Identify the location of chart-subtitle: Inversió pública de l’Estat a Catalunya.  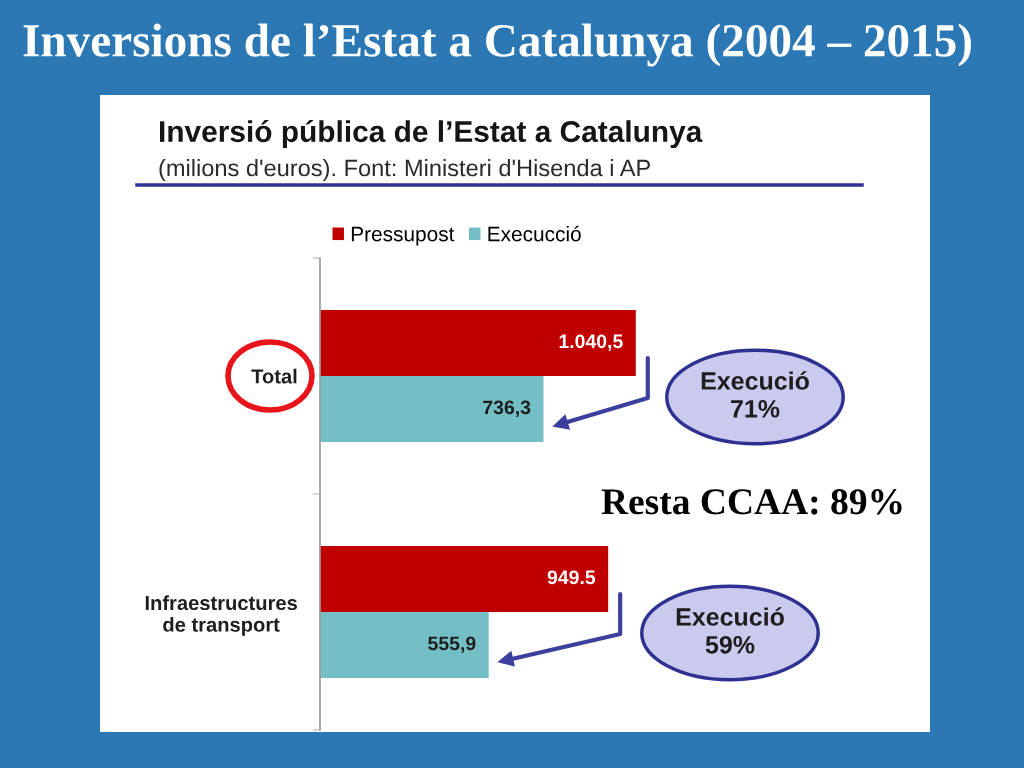
(431, 134).